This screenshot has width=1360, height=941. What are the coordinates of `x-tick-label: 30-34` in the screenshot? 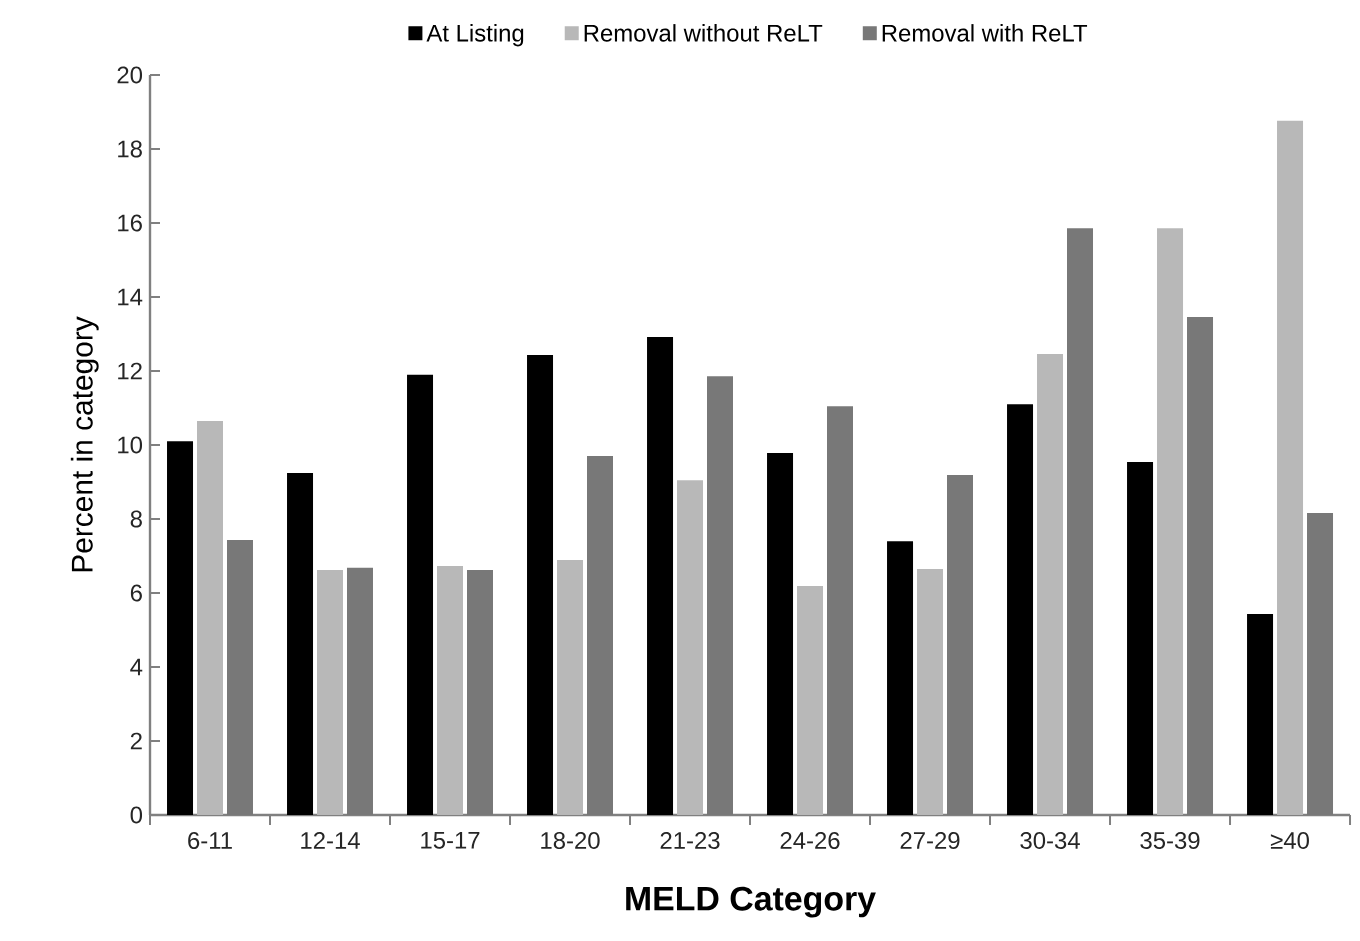 It's located at (1050, 840).